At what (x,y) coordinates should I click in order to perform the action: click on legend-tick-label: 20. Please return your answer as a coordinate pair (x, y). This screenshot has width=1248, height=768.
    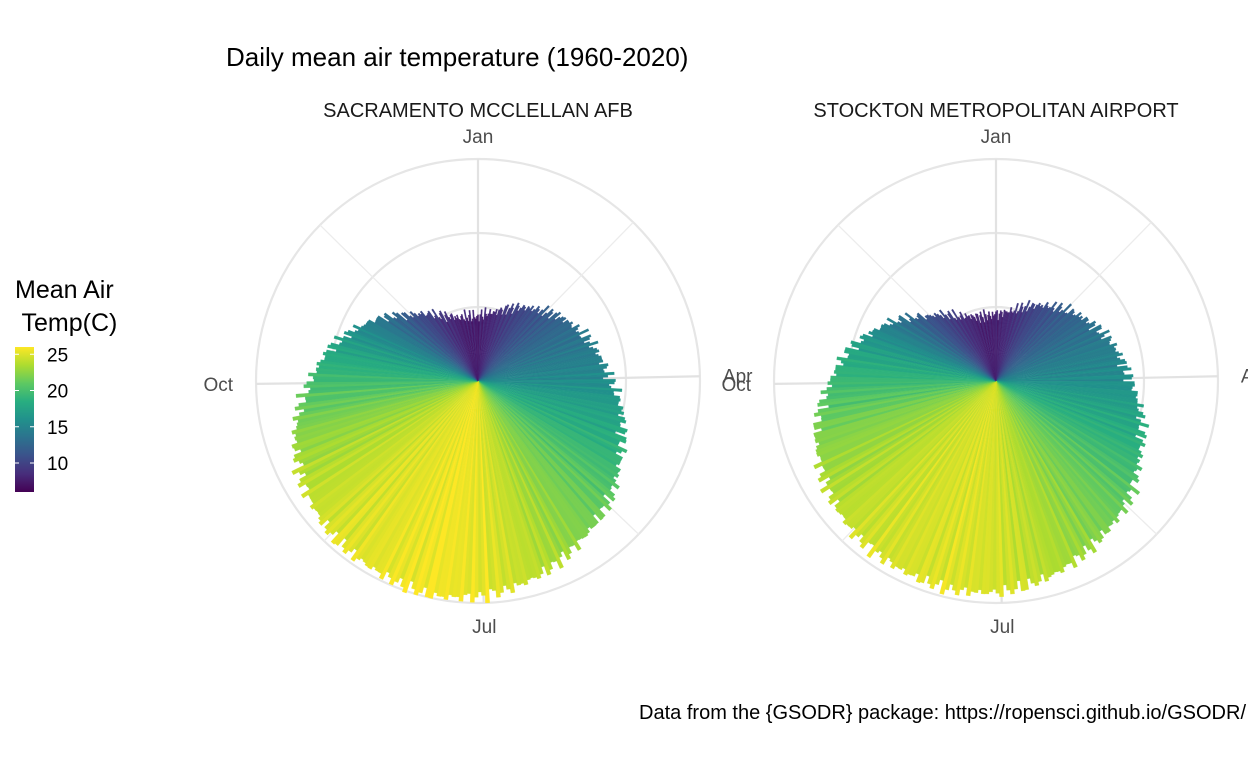
    Looking at the image, I should click on (57, 392).